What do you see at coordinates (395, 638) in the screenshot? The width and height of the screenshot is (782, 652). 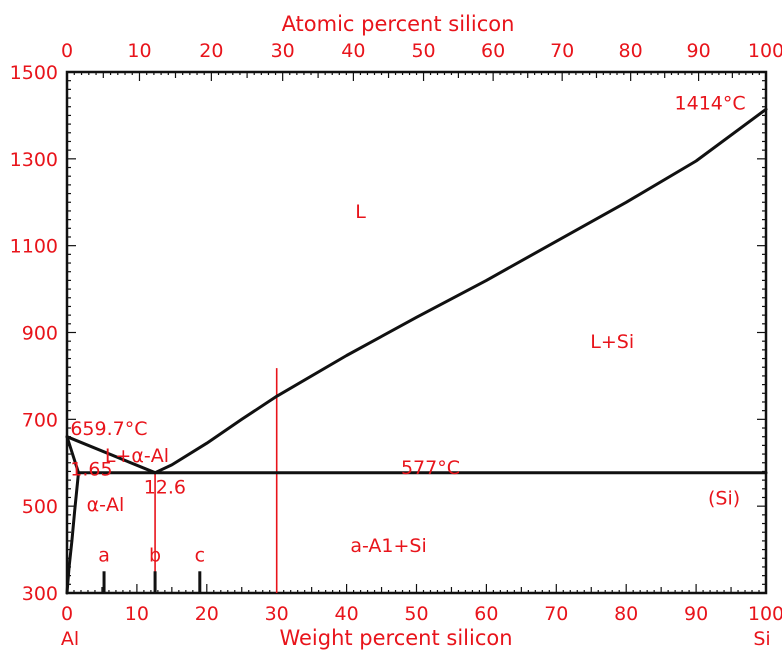 I see `x-axis-label: Weight percent silicon` at bounding box center [395, 638].